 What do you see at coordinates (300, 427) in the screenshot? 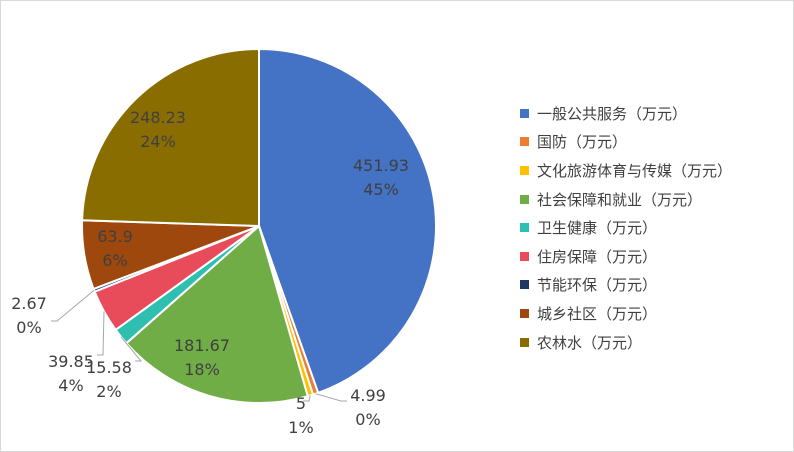
I see `percent-label-3: 1%` at bounding box center [300, 427].